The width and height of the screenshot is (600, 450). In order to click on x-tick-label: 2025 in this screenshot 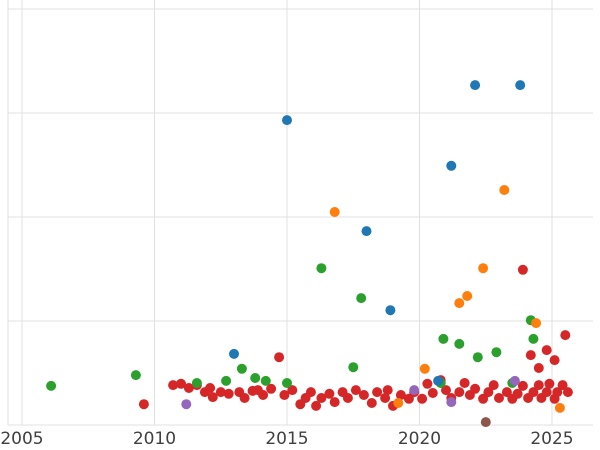, I will do `click(551, 439)`.